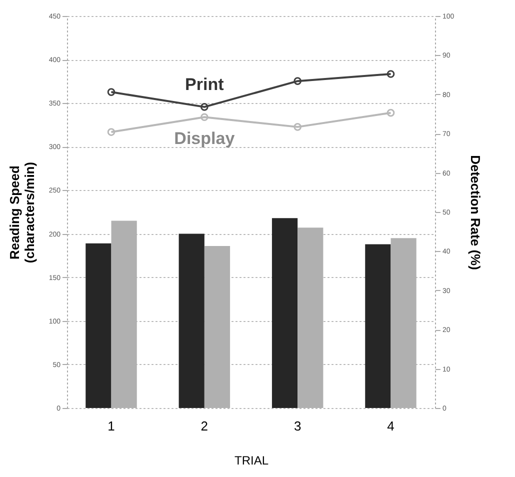 Image resolution: width=515 pixels, height=477 pixels. What do you see at coordinates (476, 212) in the screenshot?
I see `y2-axis-title: Detection Rate (%)` at bounding box center [476, 212].